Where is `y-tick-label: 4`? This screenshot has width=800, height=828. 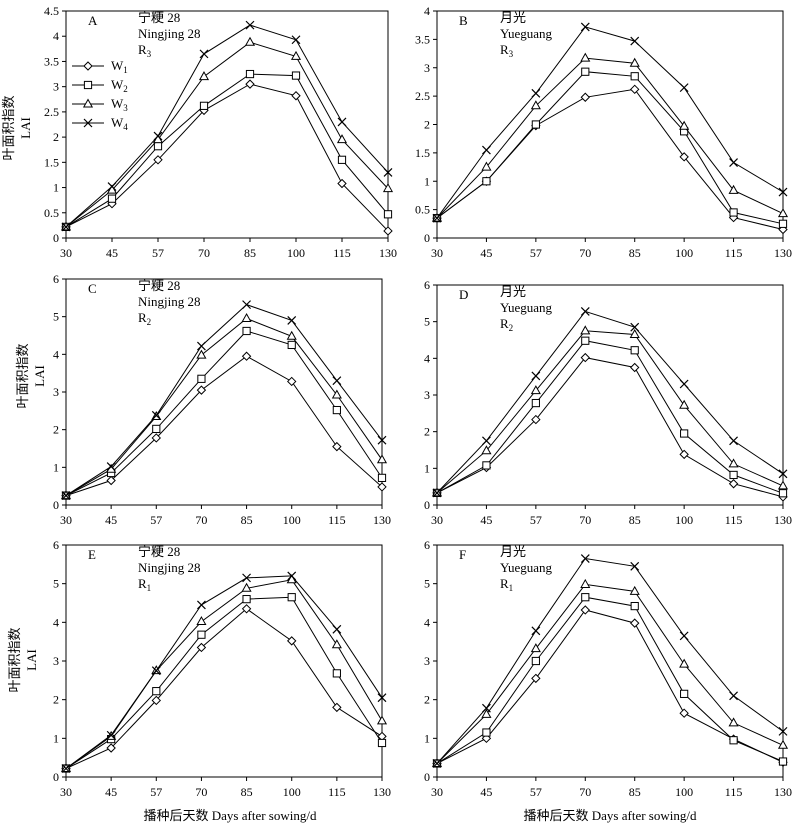
y-tick-label: 4 is located at coordinates (427, 11).